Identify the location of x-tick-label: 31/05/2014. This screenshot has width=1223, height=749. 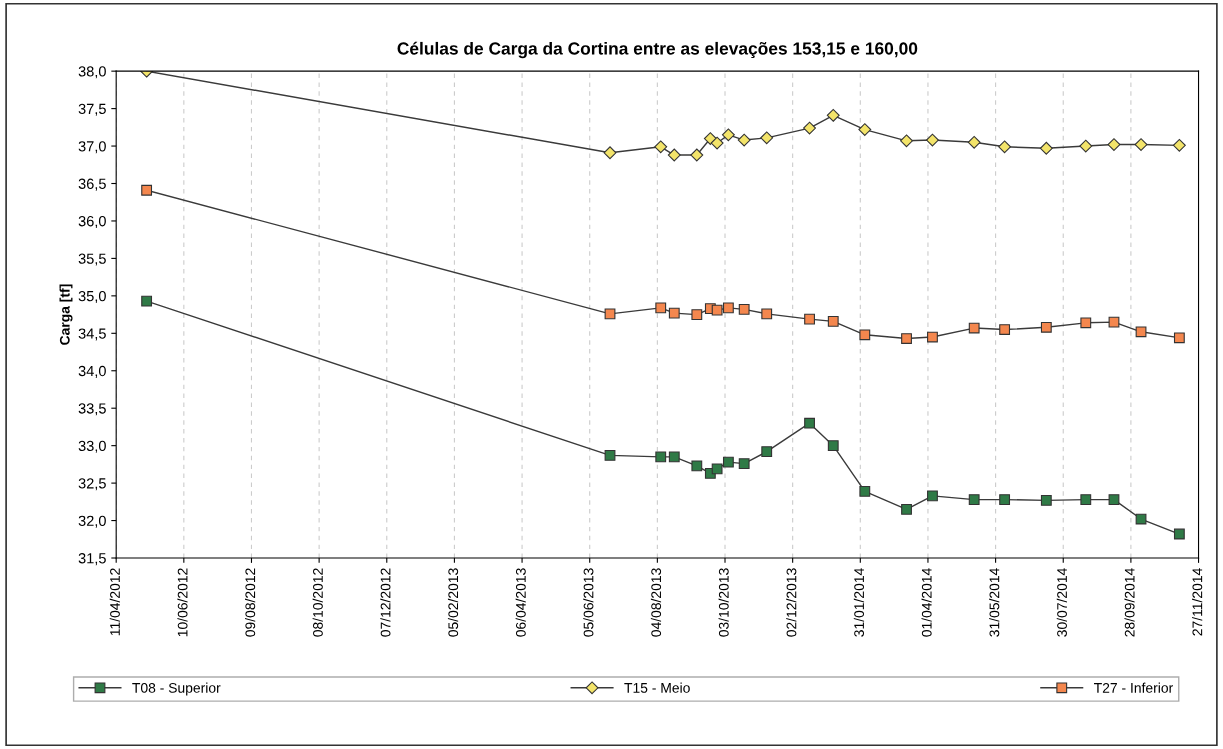
(994, 602).